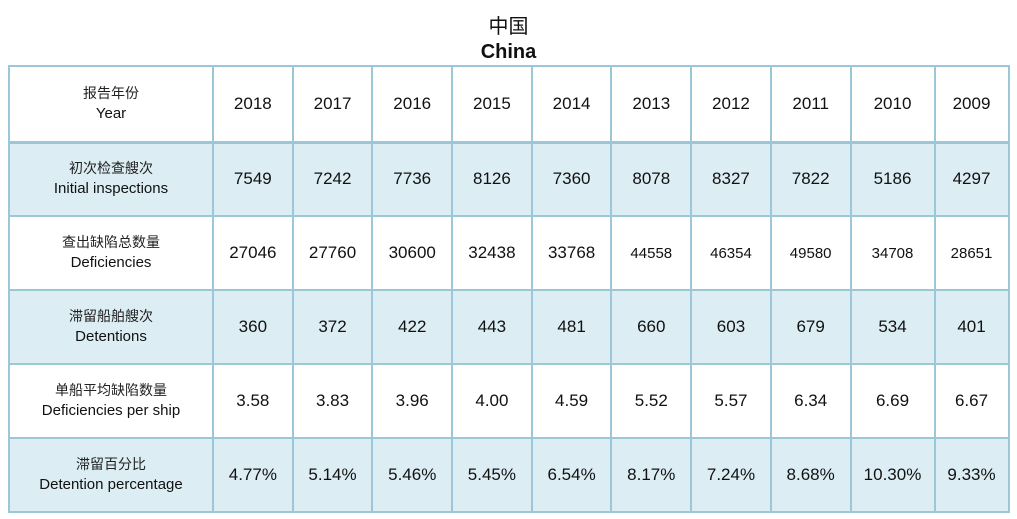 The image size is (1017, 519). What do you see at coordinates (810, 104) in the screenshot?
I see `year-header-cell: 2011` at bounding box center [810, 104].